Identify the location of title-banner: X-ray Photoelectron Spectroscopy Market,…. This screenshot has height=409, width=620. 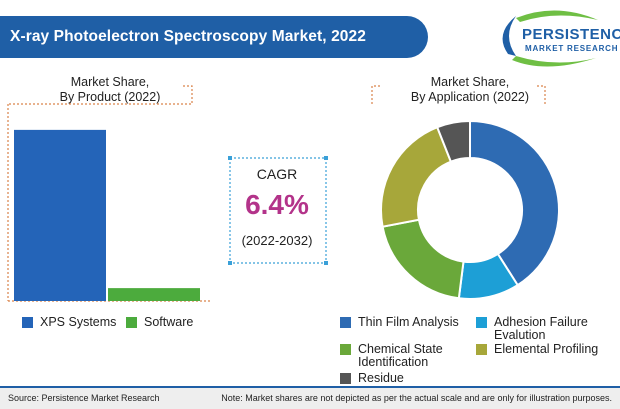
(214, 37).